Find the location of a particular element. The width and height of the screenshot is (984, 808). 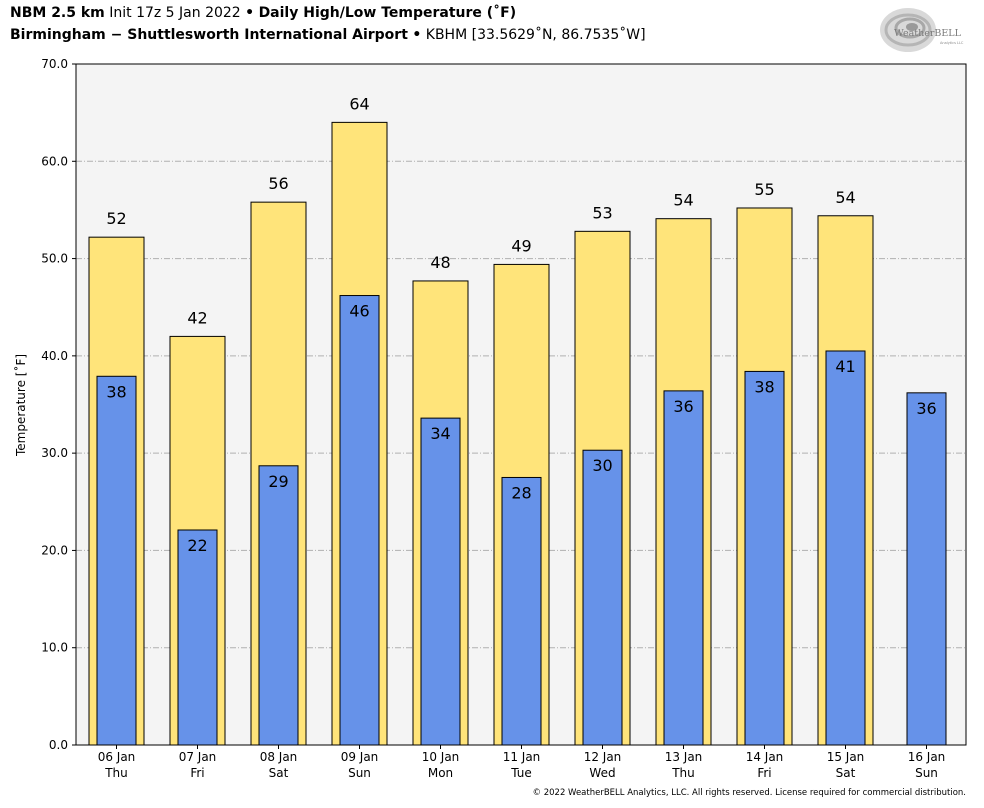

low-temp-label: 22 is located at coordinates (197, 545).